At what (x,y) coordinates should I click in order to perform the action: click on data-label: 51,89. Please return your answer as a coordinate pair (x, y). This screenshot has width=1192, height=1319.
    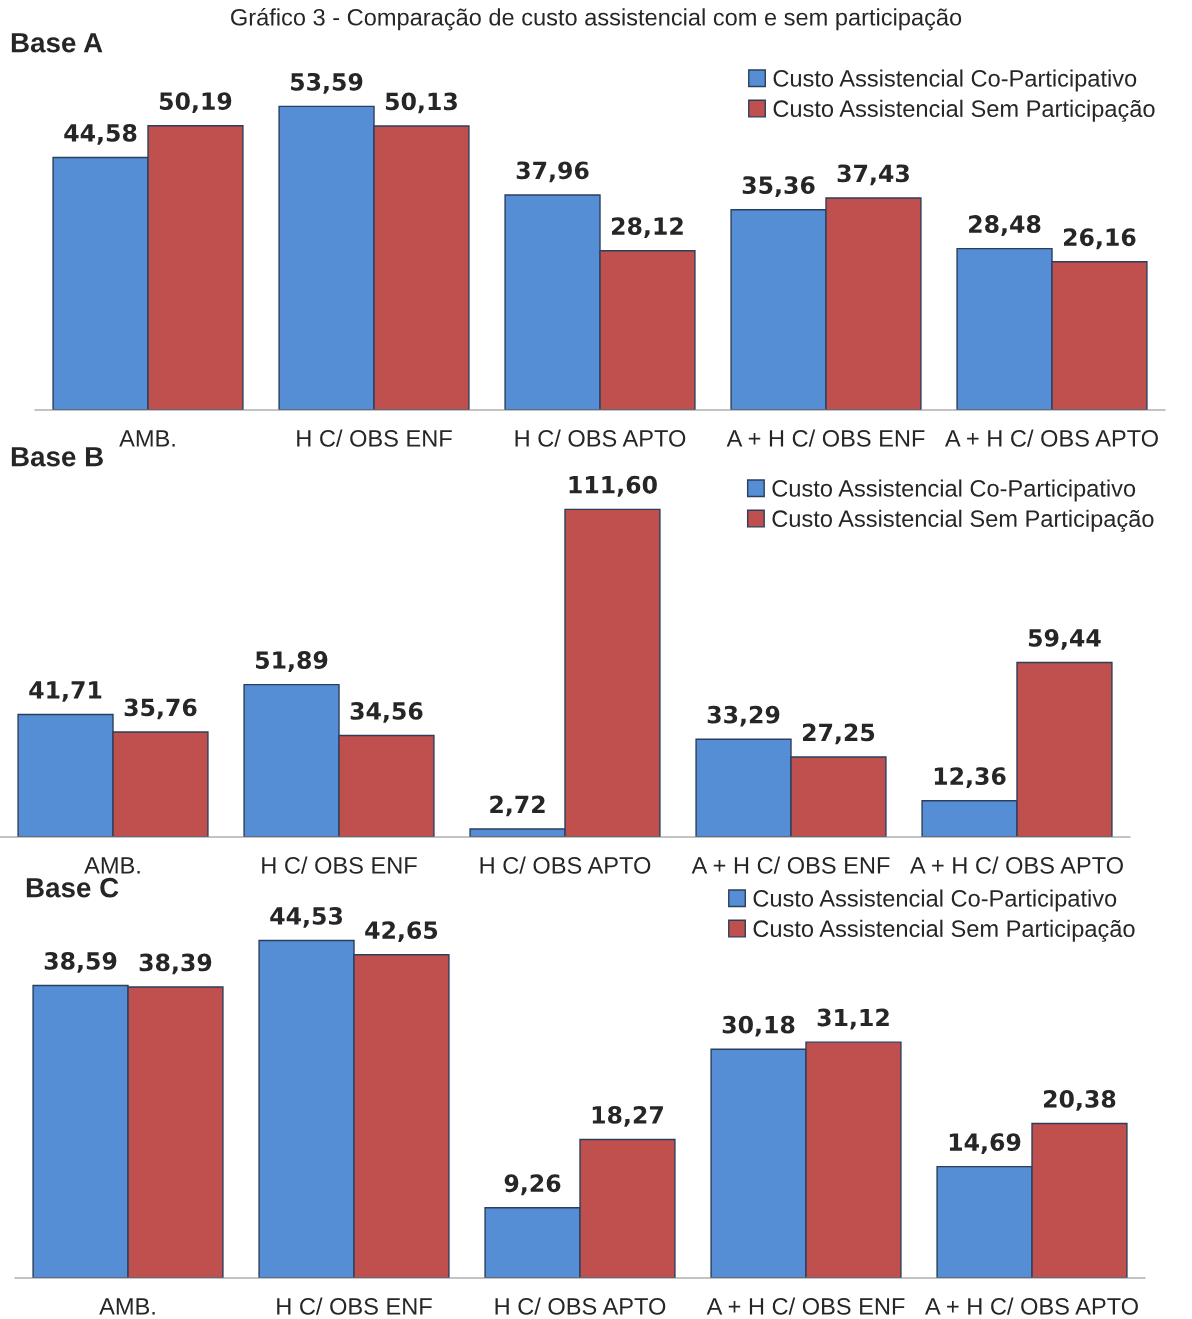
    Looking at the image, I should click on (292, 661).